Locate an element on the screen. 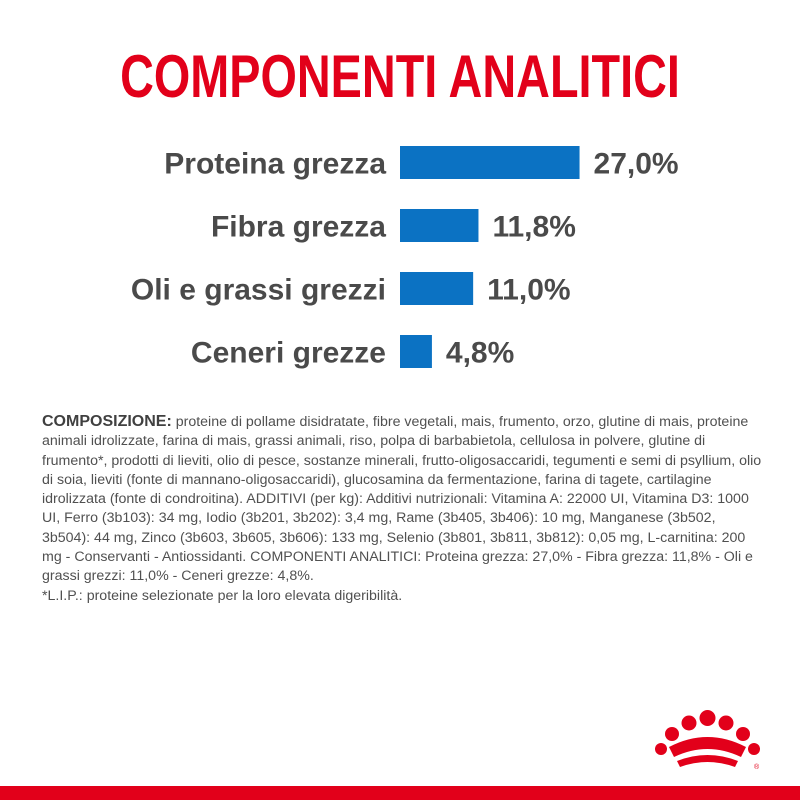 This screenshot has height=800, width=800. category-label: Ceneri grezze is located at coordinates (288, 353).